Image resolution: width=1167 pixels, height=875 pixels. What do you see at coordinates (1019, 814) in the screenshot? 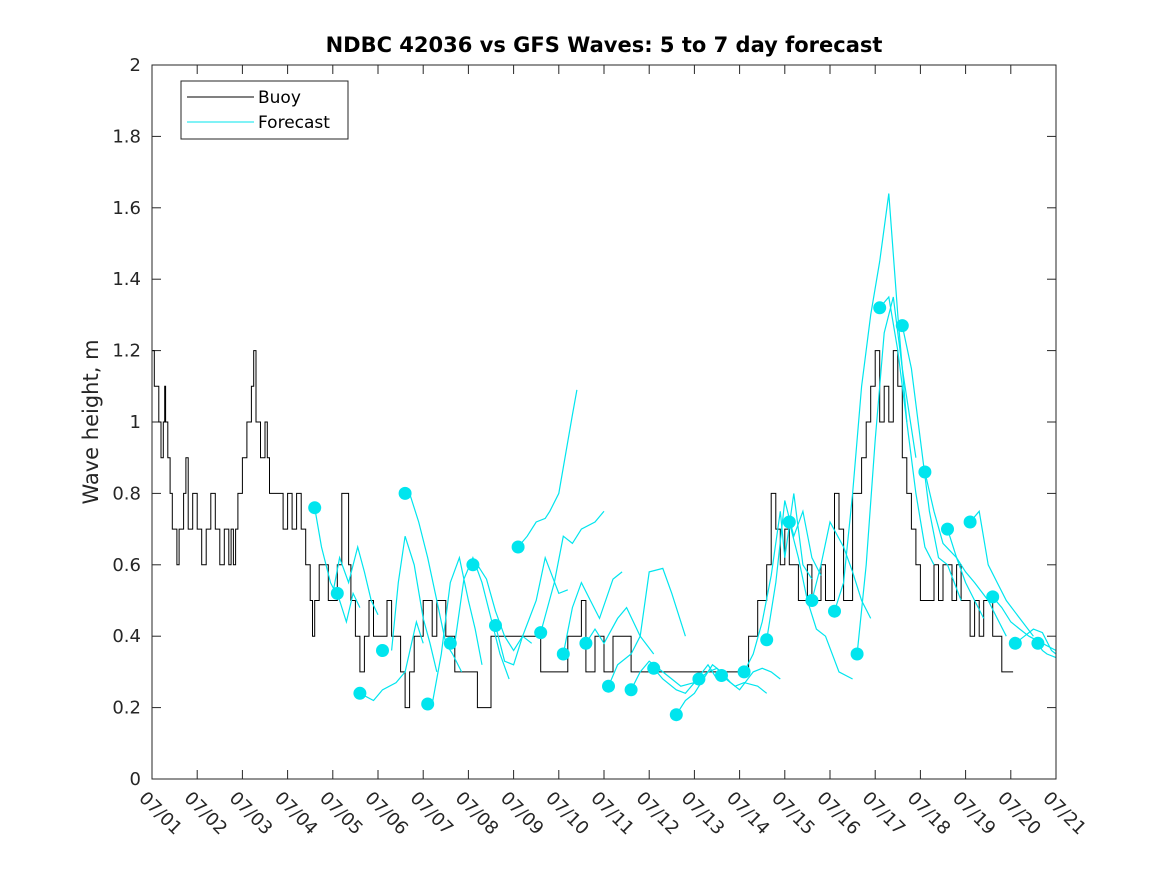
I see `x-tick-label: 07/20` at bounding box center [1019, 814].